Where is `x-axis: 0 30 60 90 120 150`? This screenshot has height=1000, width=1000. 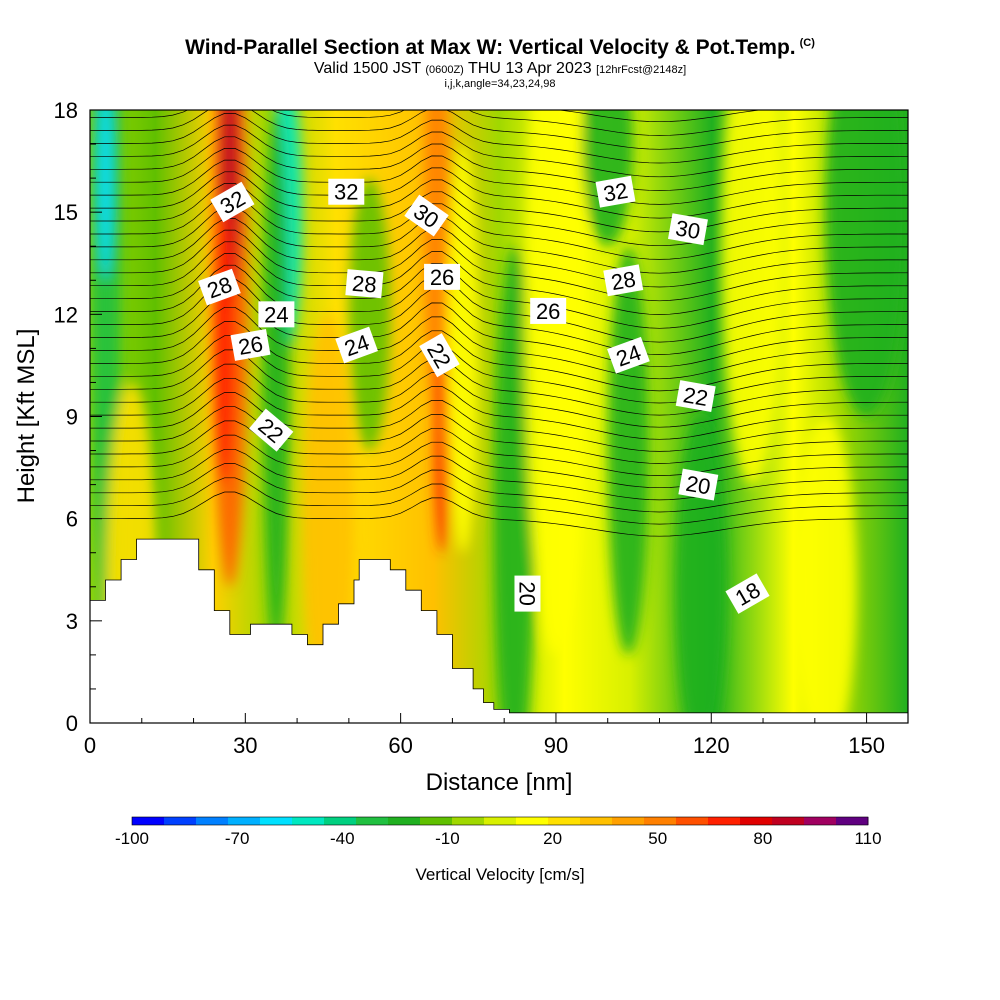 x-axis: 0 30 60 90 120 150 is located at coordinates (484, 735).